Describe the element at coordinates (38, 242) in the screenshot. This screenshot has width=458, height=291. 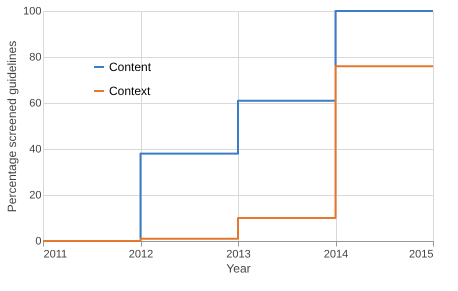
I see `y-tick-label: 0` at that location.